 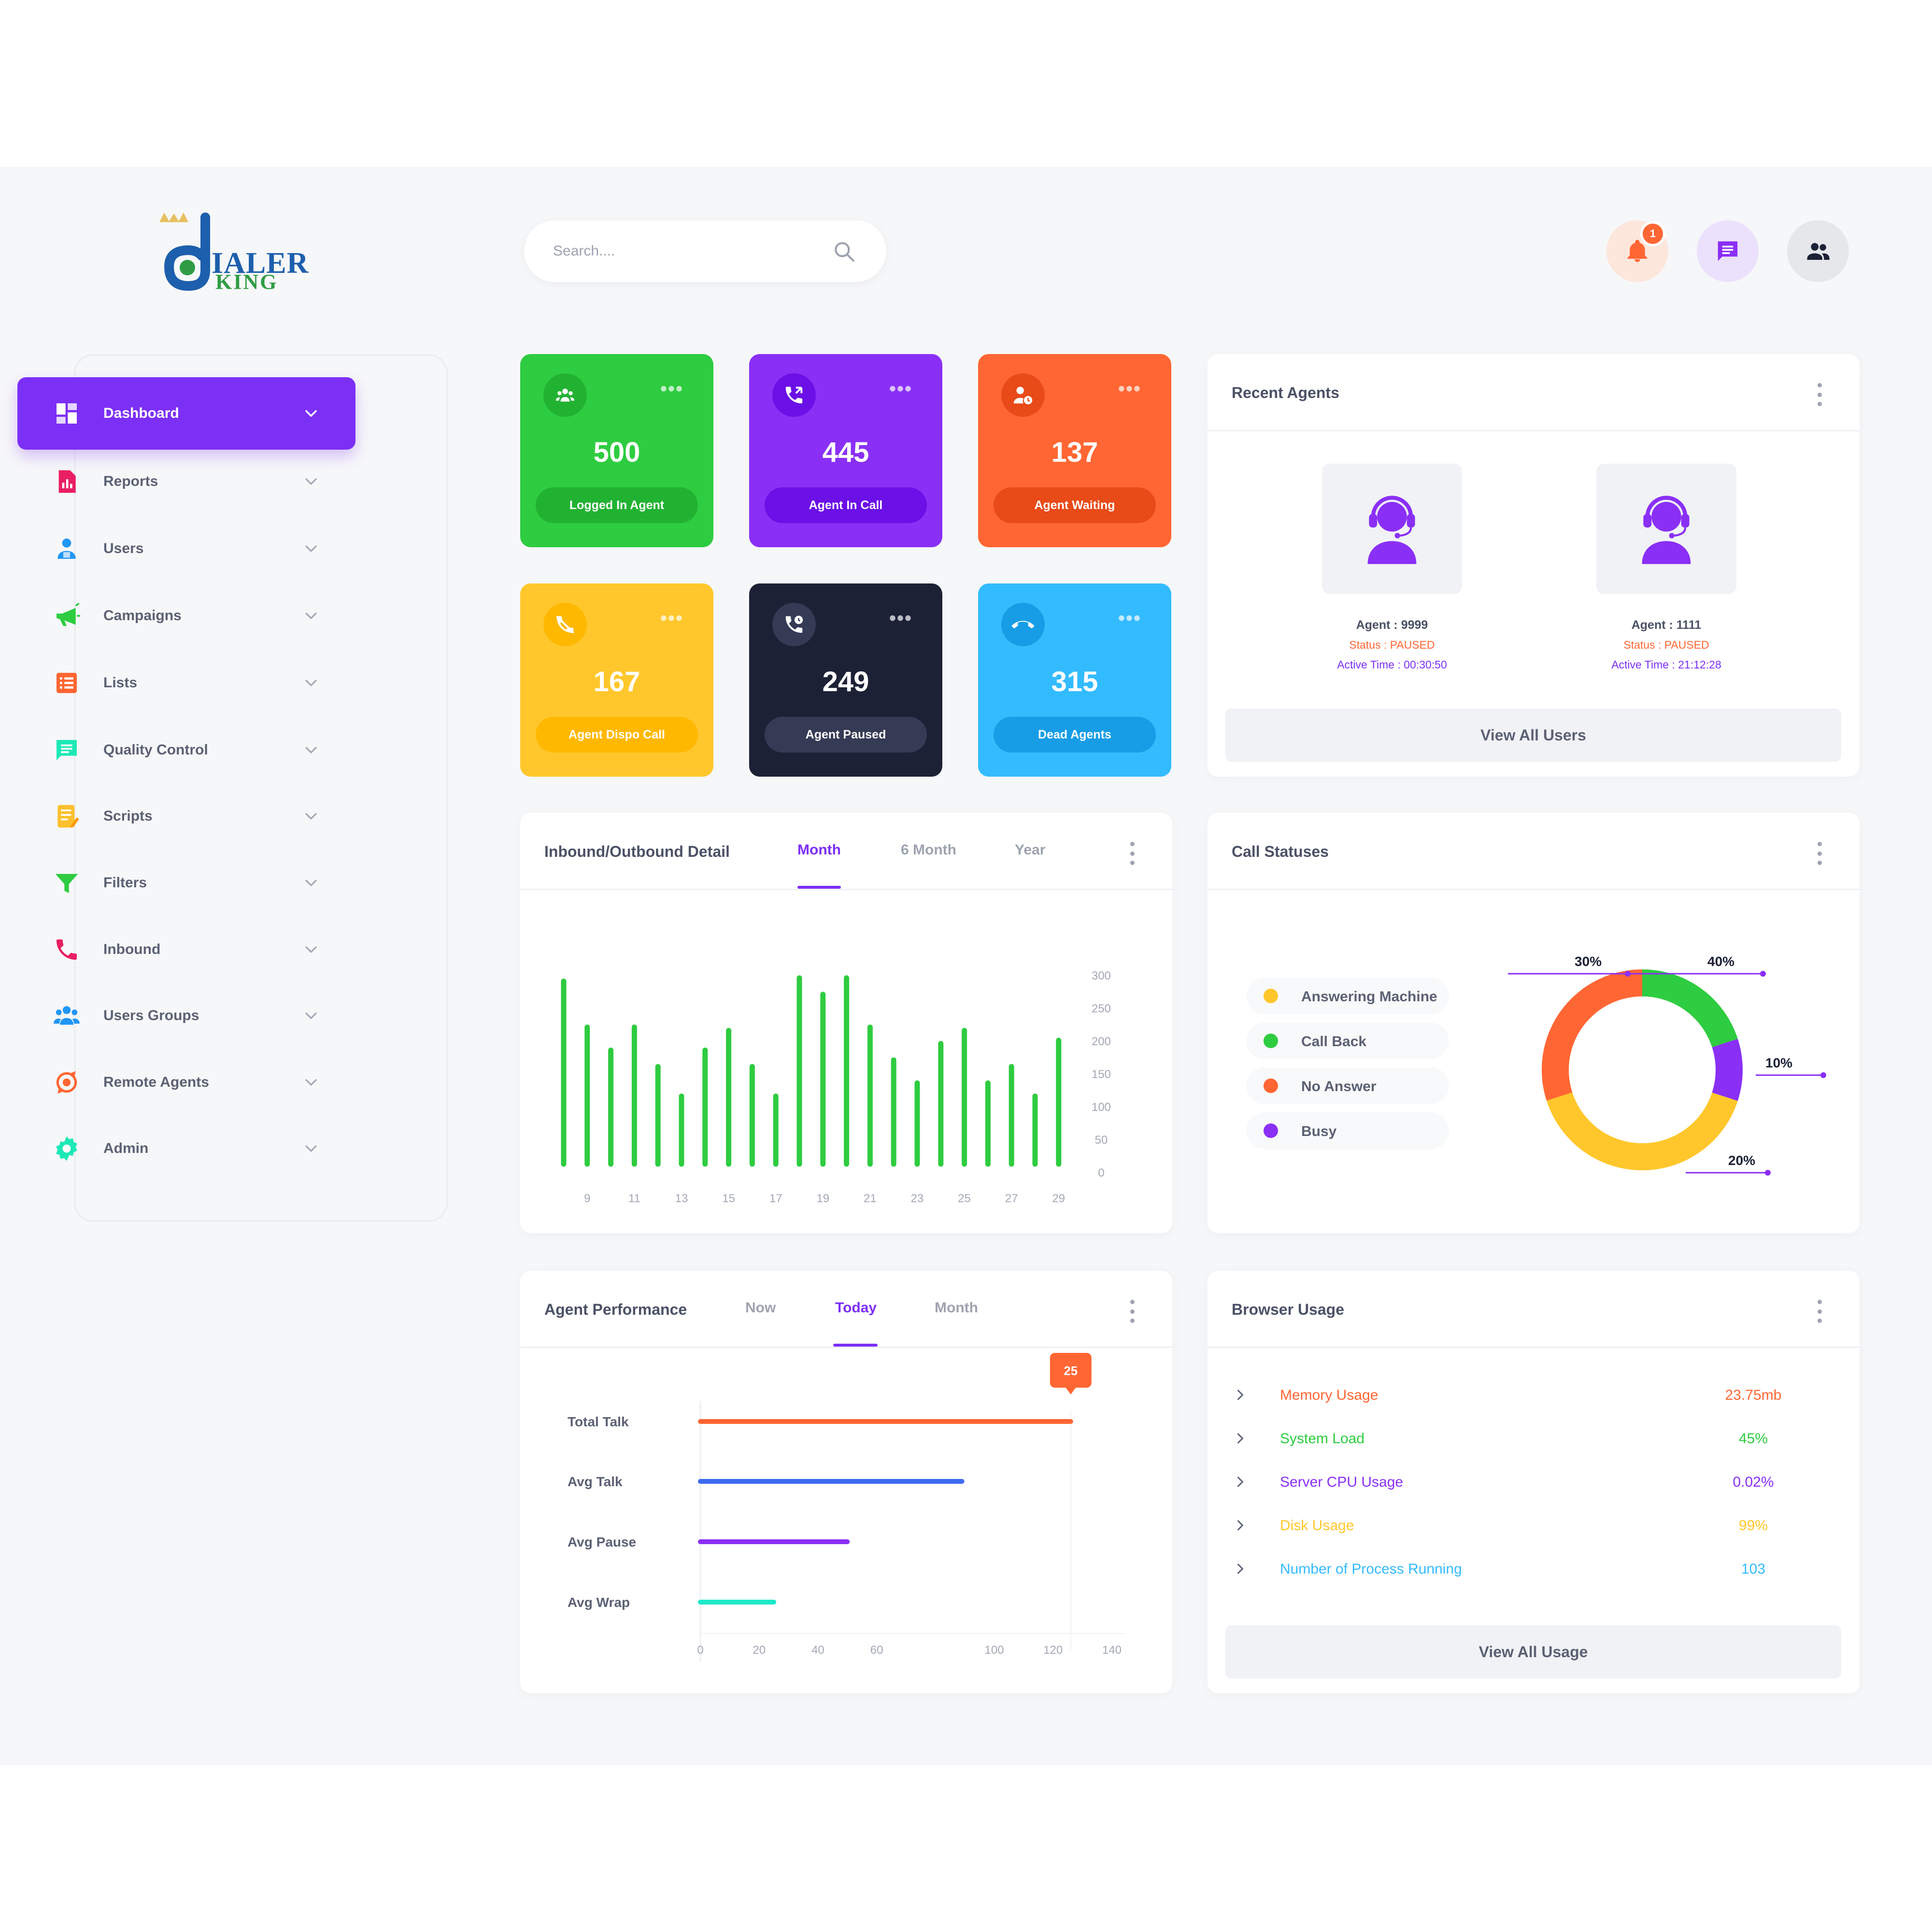 What do you see at coordinates (1534, 565) in the screenshot?
I see `recent-agents-card: Recent Agents` at bounding box center [1534, 565].